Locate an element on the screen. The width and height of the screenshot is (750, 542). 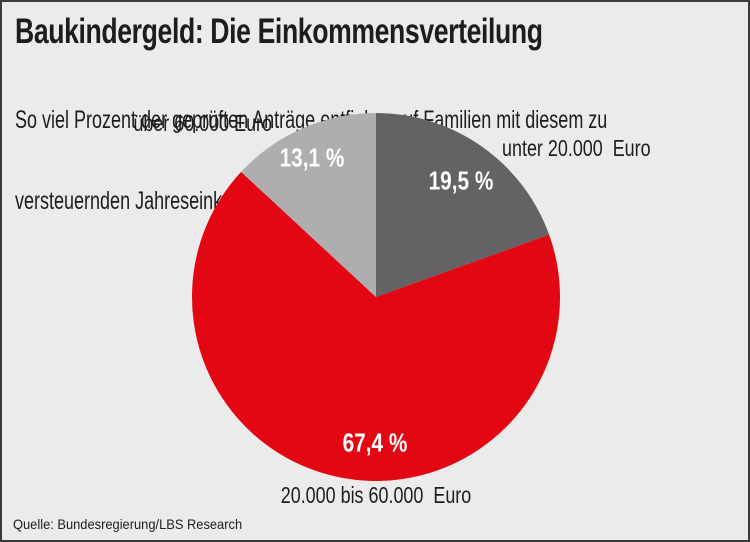
page-title: Baukindergeld: Die Einkommensverteilung is located at coordinates (279, 31).